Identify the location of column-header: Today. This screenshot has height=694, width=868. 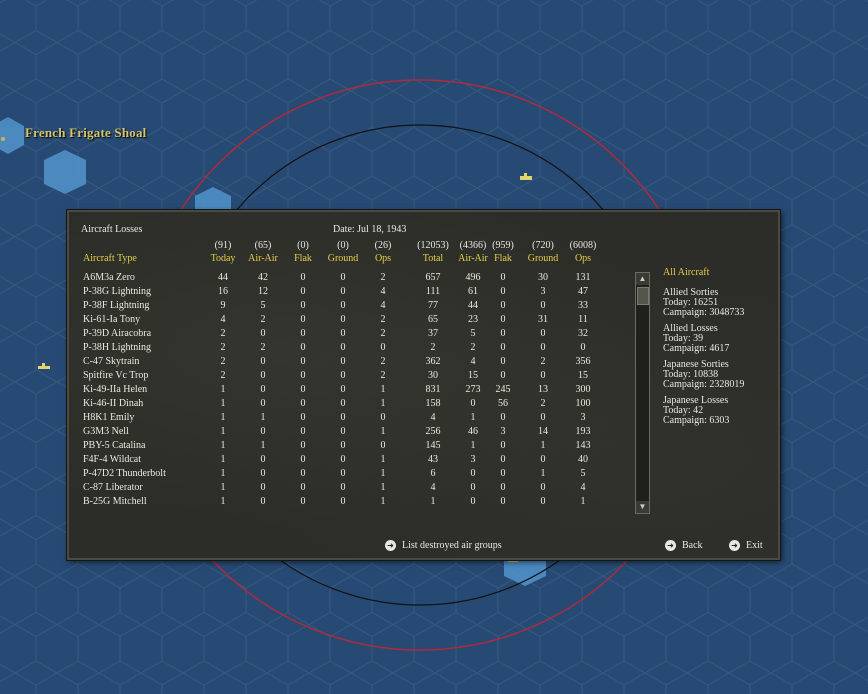
(223, 258).